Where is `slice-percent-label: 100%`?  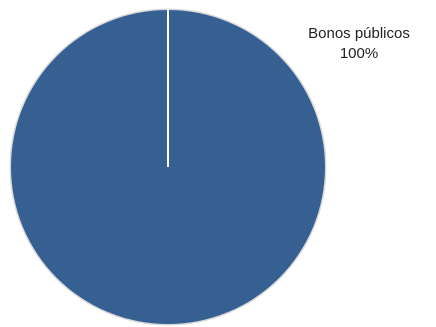
slice-percent-label: 100% is located at coordinates (359, 53).